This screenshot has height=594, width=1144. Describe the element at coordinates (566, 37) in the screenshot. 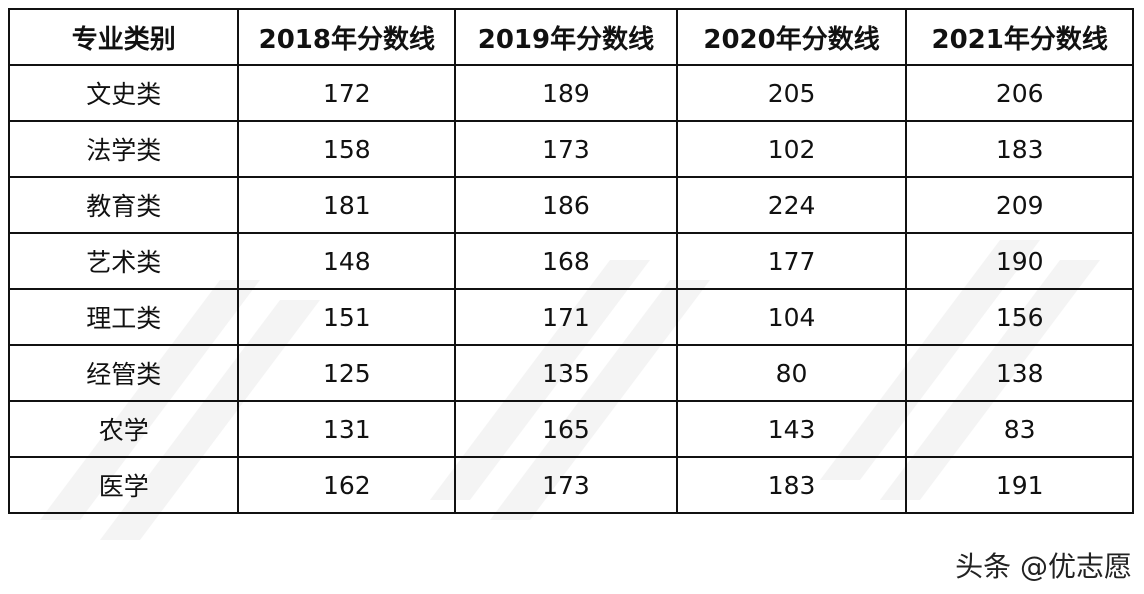

I see `column-header: 2019年分数线` at that location.